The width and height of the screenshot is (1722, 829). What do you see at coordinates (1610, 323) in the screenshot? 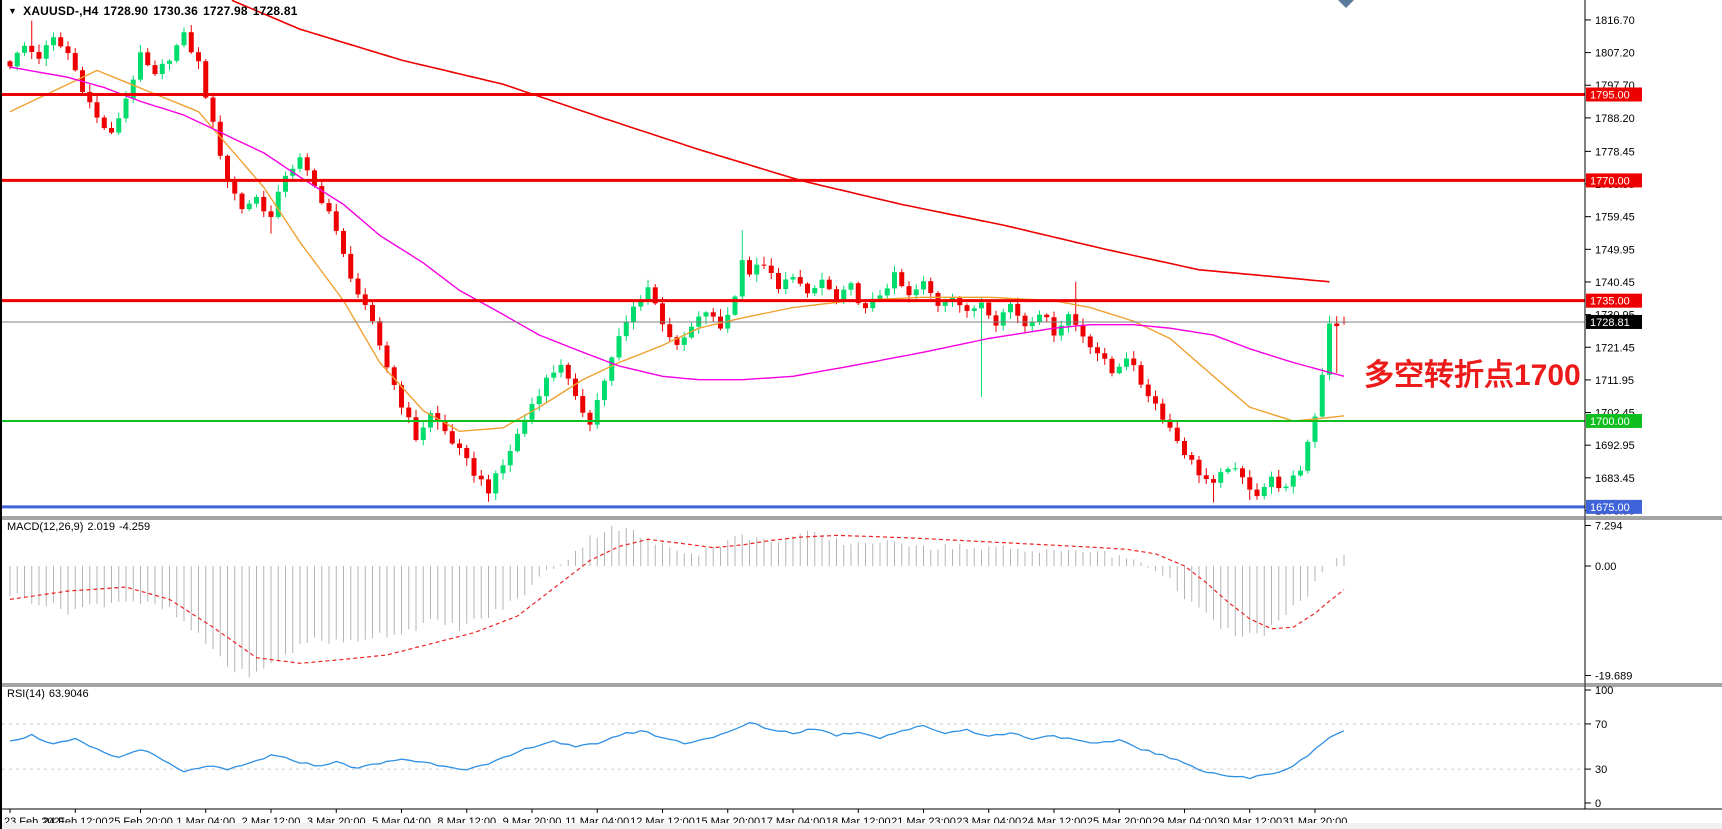
I see `svg-text: 1728.81` at bounding box center [1610, 323].